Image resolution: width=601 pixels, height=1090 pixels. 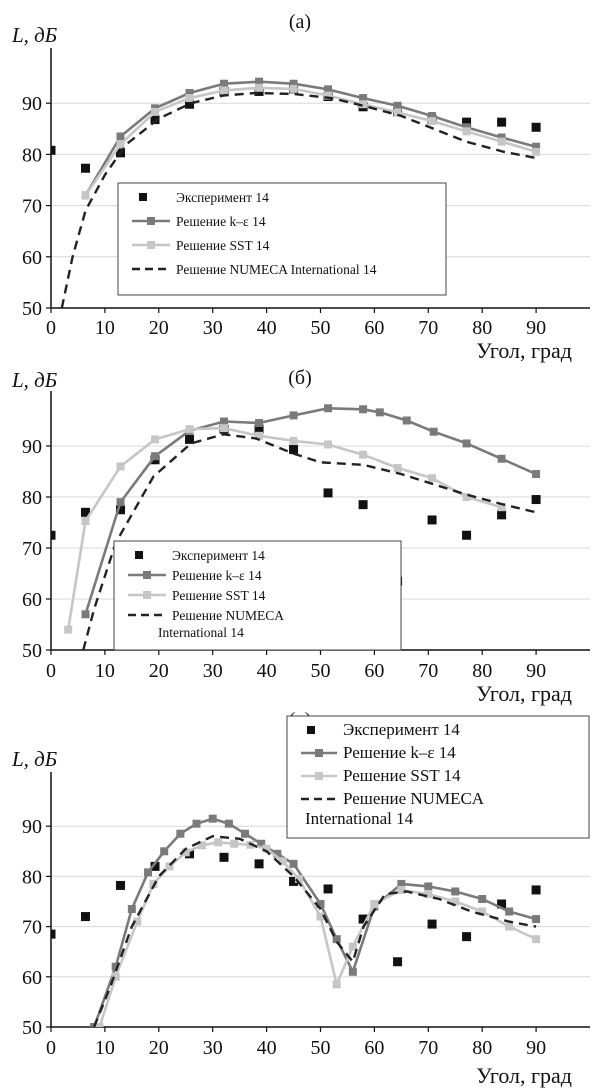 What do you see at coordinates (399, 752) in the screenshot?
I see `legend-label: Решение k–ε 14` at bounding box center [399, 752].